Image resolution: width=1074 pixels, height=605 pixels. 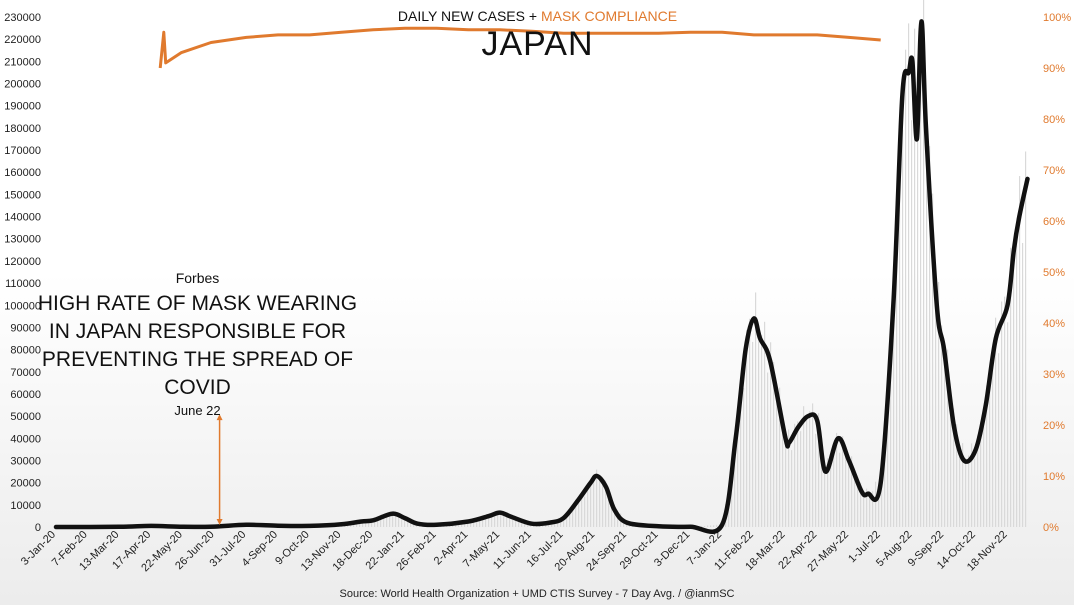 What do you see at coordinates (22, 40) in the screenshot?
I see `left-tick-label: 220000` at bounding box center [22, 40].